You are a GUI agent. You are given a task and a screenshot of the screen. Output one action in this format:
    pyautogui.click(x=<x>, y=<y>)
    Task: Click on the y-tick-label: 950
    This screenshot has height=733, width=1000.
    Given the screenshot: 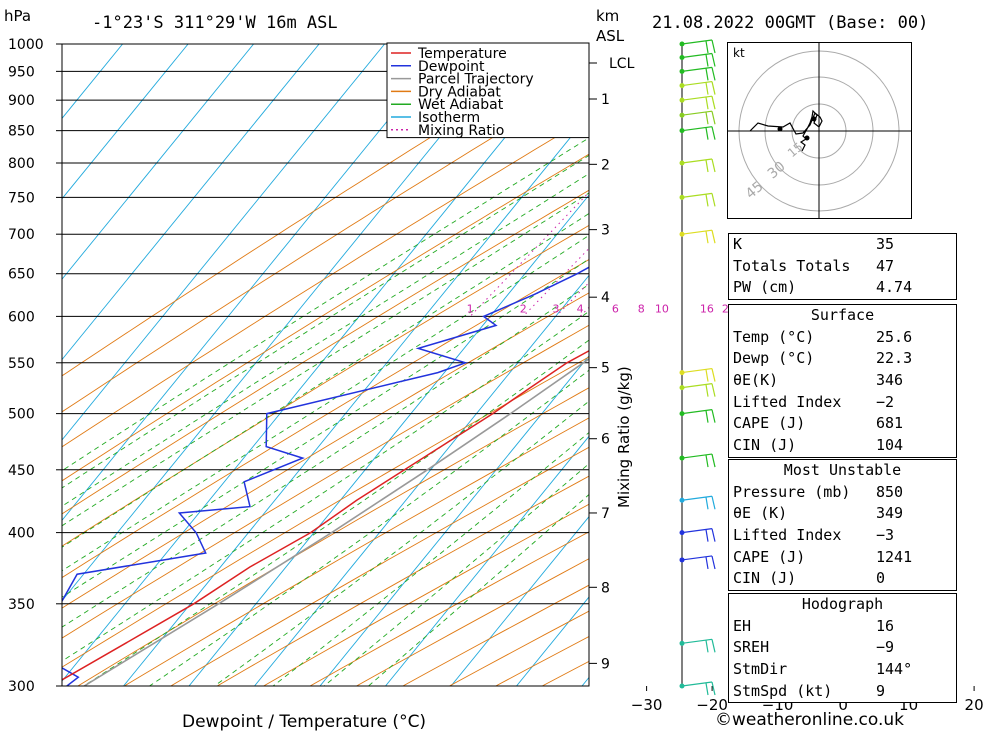 What is the action you would take?
    pyautogui.click(x=21, y=72)
    